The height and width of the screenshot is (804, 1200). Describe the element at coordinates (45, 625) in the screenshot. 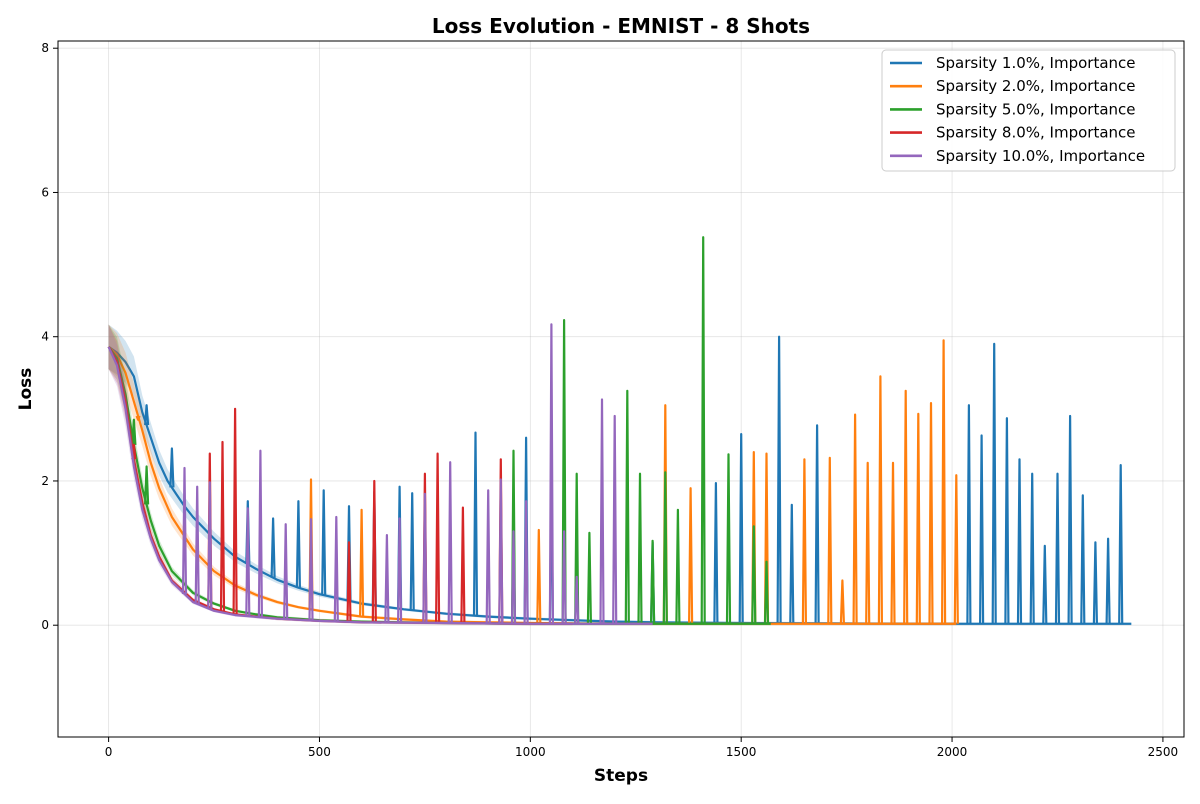

I see `y-tick-label: 0` at that location.